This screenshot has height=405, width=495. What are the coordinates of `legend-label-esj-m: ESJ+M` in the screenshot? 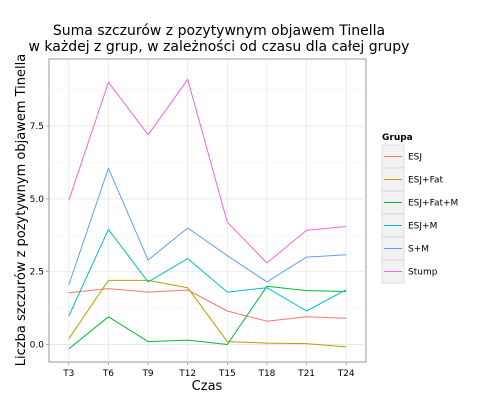 It's located at (422, 227).